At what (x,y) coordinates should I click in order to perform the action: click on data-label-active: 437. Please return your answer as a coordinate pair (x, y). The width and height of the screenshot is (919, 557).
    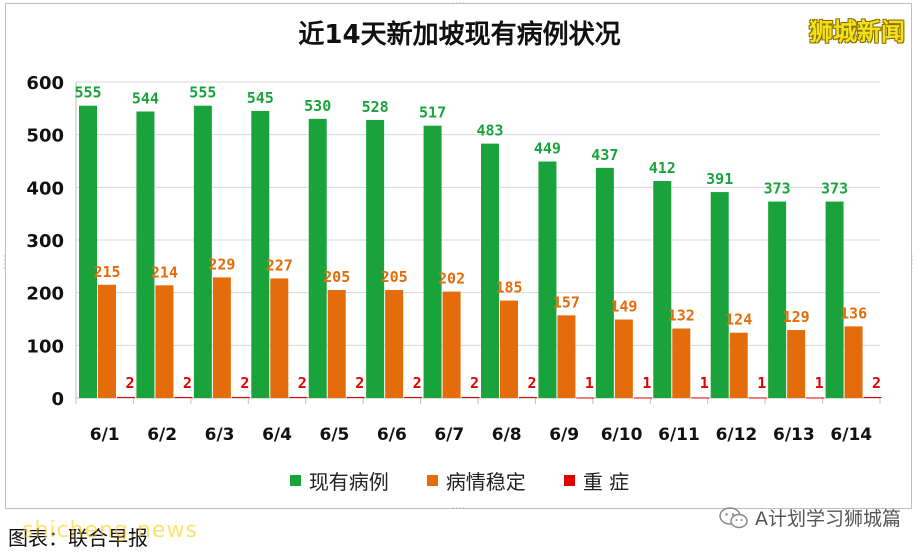
    Looking at the image, I should click on (604, 155).